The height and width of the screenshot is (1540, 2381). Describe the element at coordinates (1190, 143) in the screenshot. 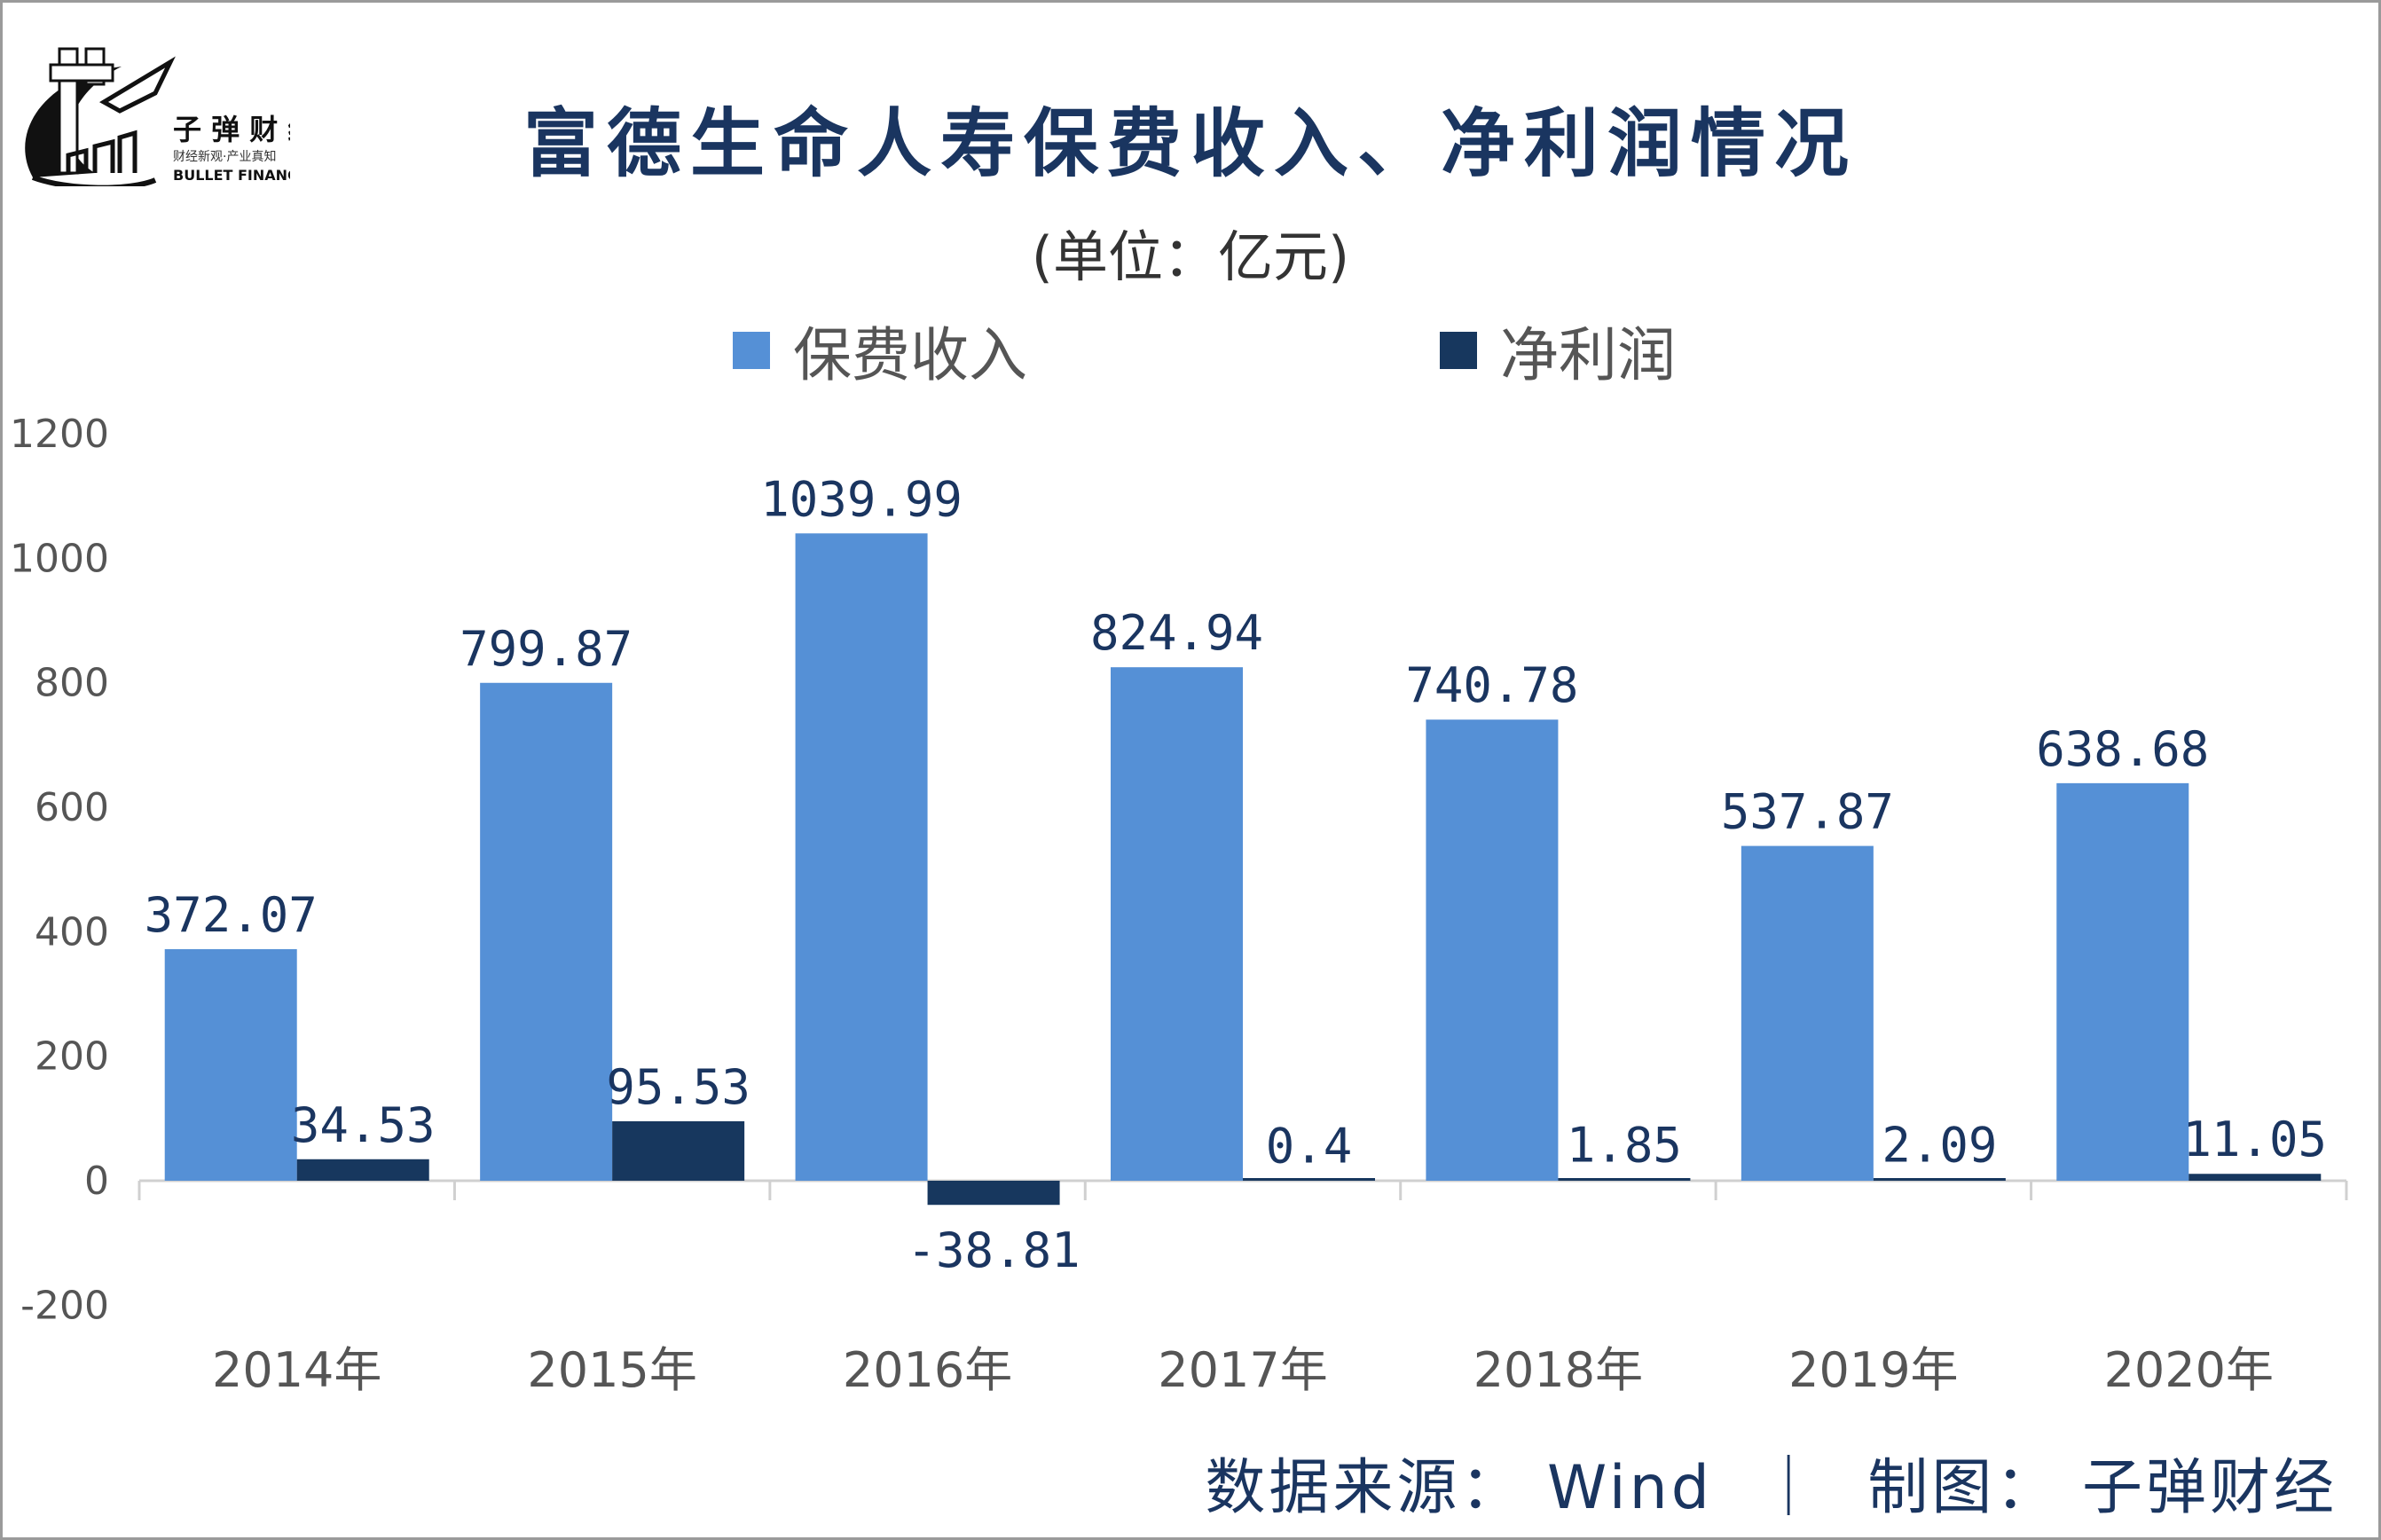

I see `chart-title: 富德生命人寿保费收入、净利润情况` at that location.